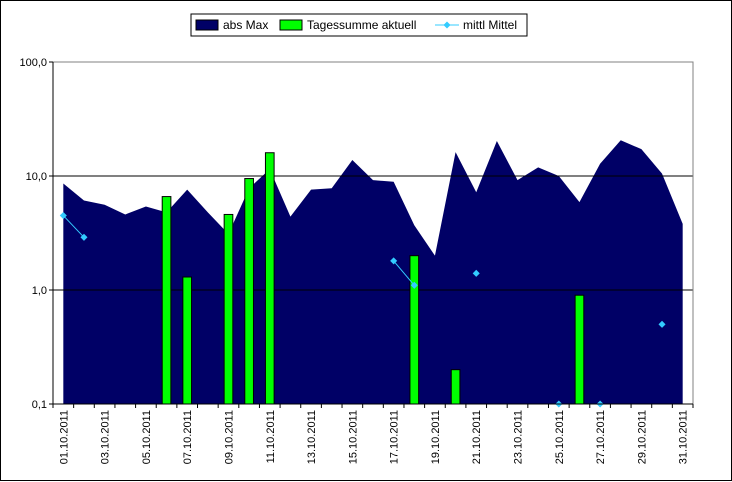 The image size is (732, 482). What do you see at coordinates (207, 25) in the screenshot?
I see `legend-swatch-abs-max` at bounding box center [207, 25].